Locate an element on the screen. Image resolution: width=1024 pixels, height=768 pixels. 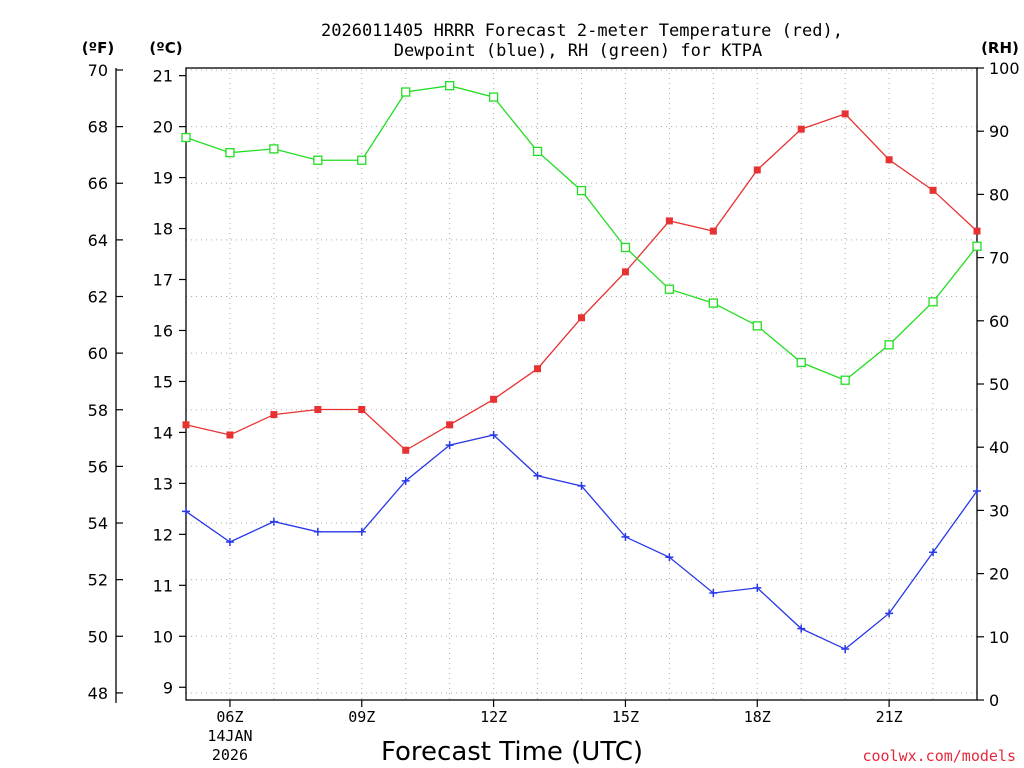
fahrenheit-tick-label: 52 is located at coordinates (98, 580).